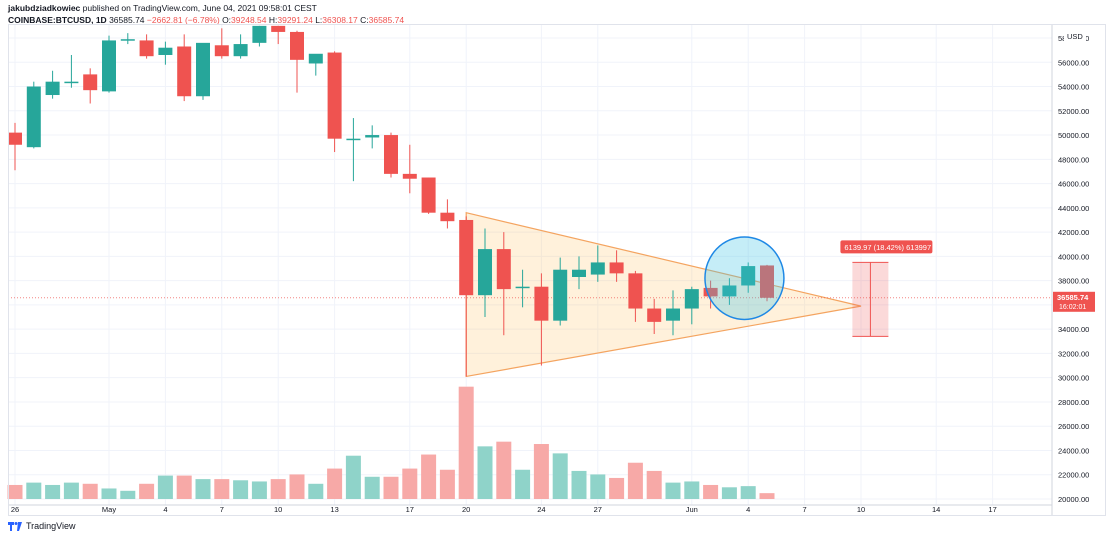 This screenshot has height=548, width=1114. What do you see at coordinates (249, 20) in the screenshot?
I see `open-value: 39248.54` at bounding box center [249, 20].